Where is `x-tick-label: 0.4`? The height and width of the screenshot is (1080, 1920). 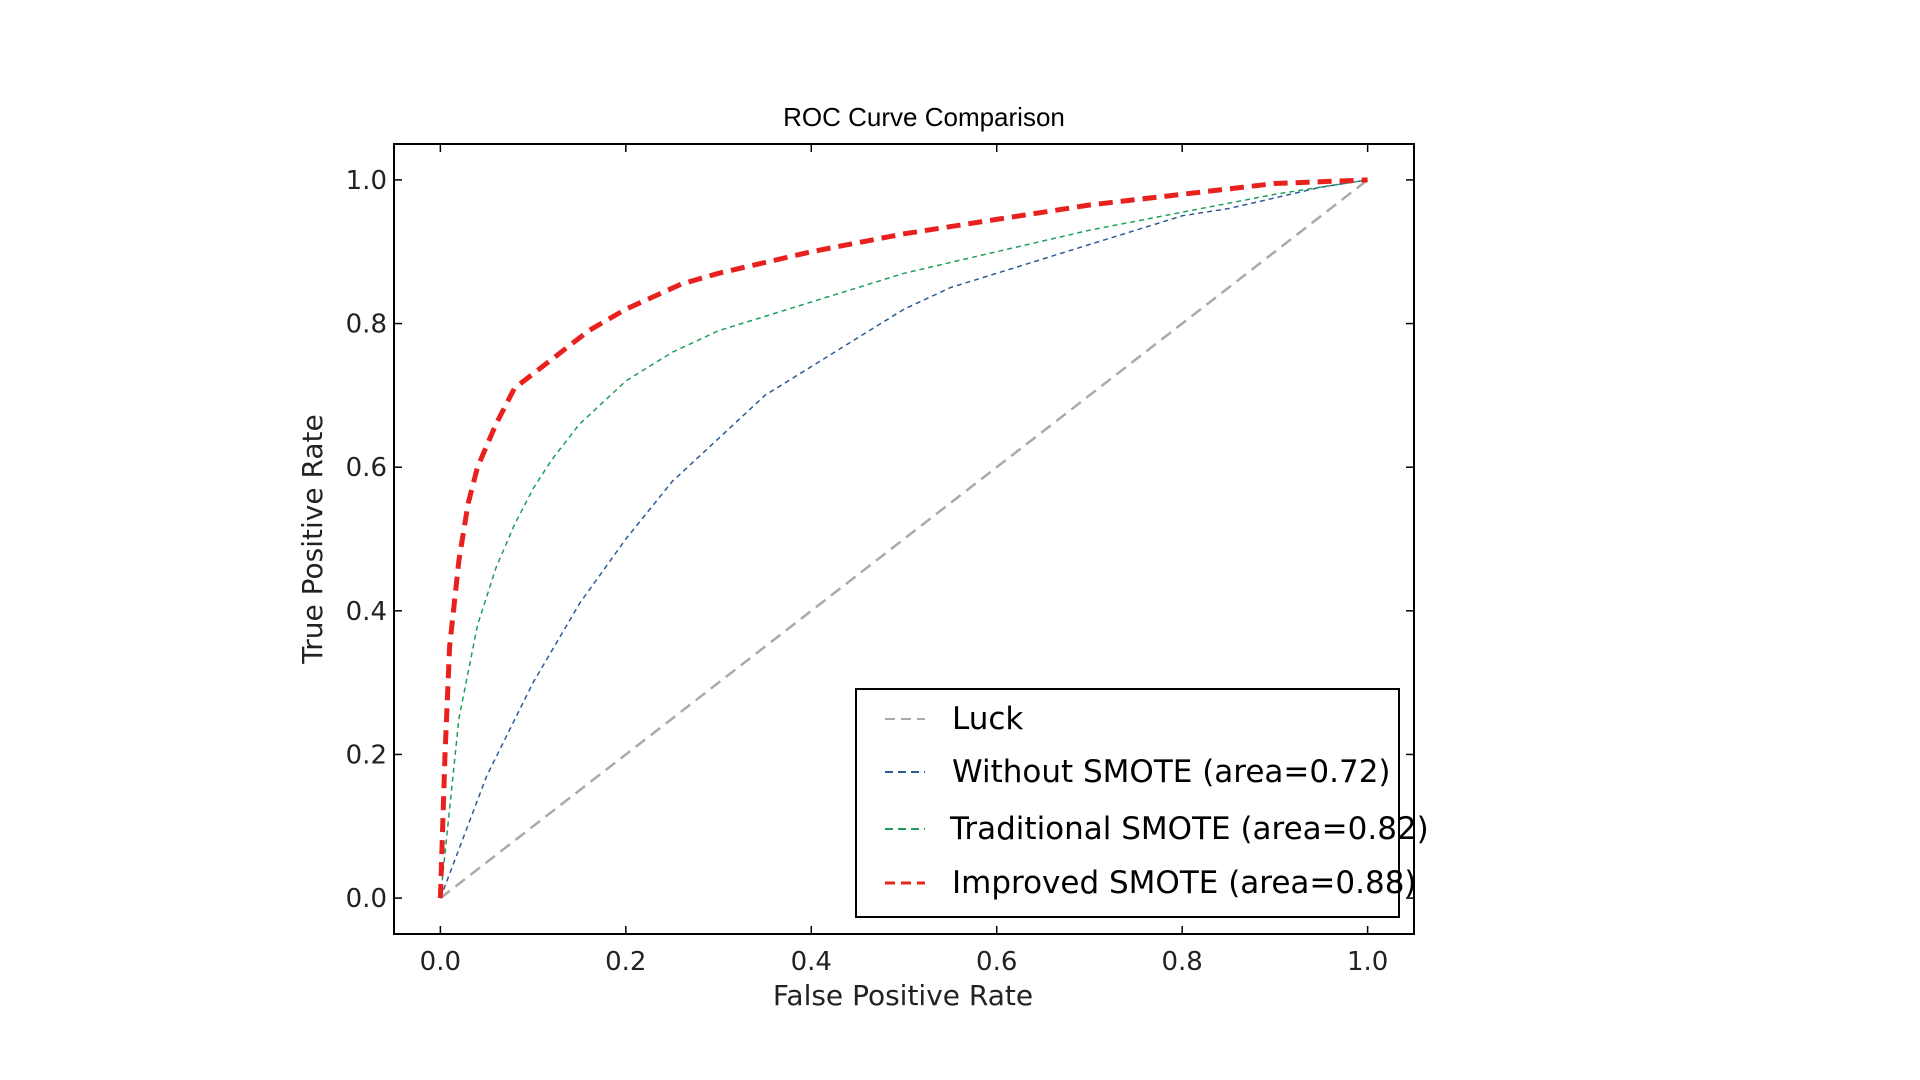
x-tick-label: 0.4 is located at coordinates (811, 962).